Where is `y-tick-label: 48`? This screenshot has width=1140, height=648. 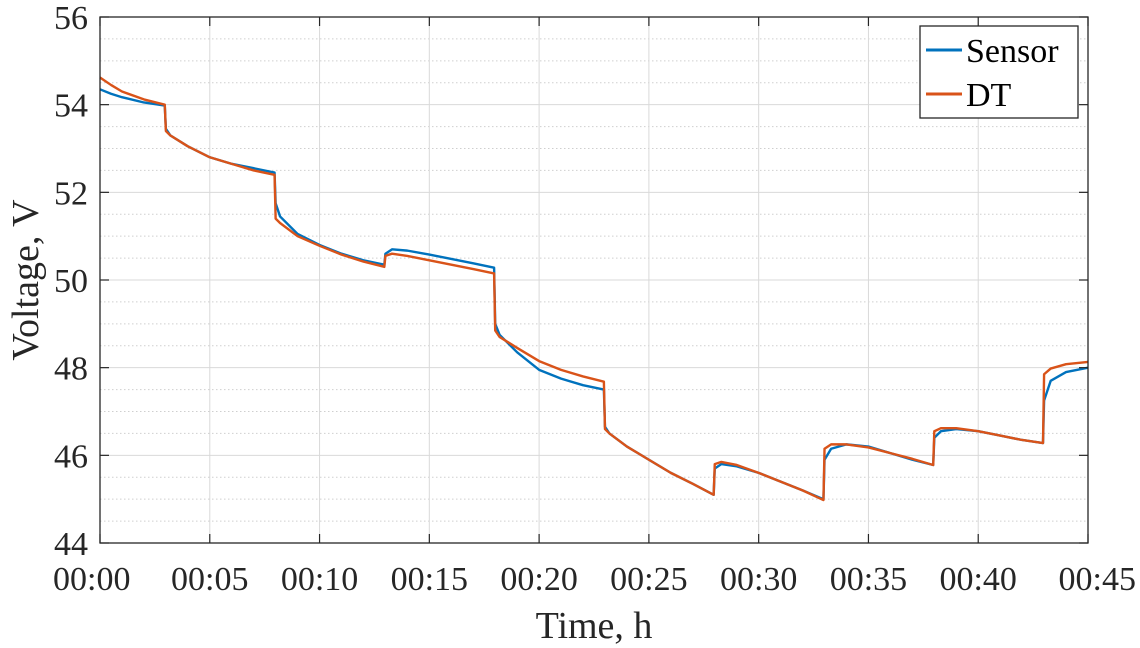 y-tick-label: 48 is located at coordinates (71, 369).